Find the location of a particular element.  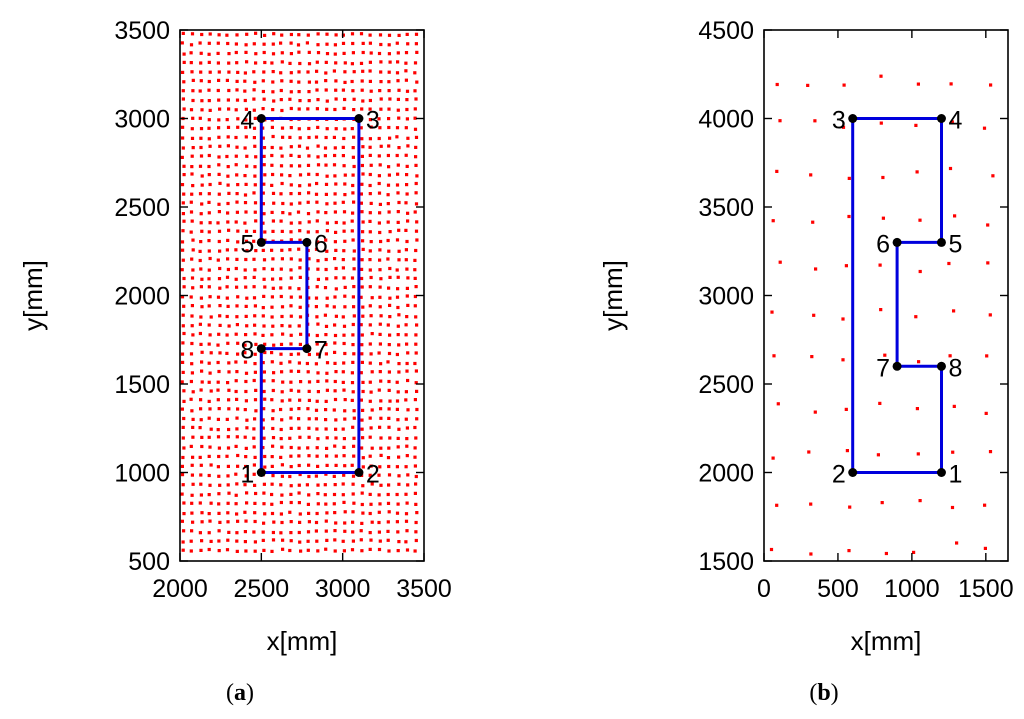

x-tick-label: 3500 is located at coordinates (424, 589).